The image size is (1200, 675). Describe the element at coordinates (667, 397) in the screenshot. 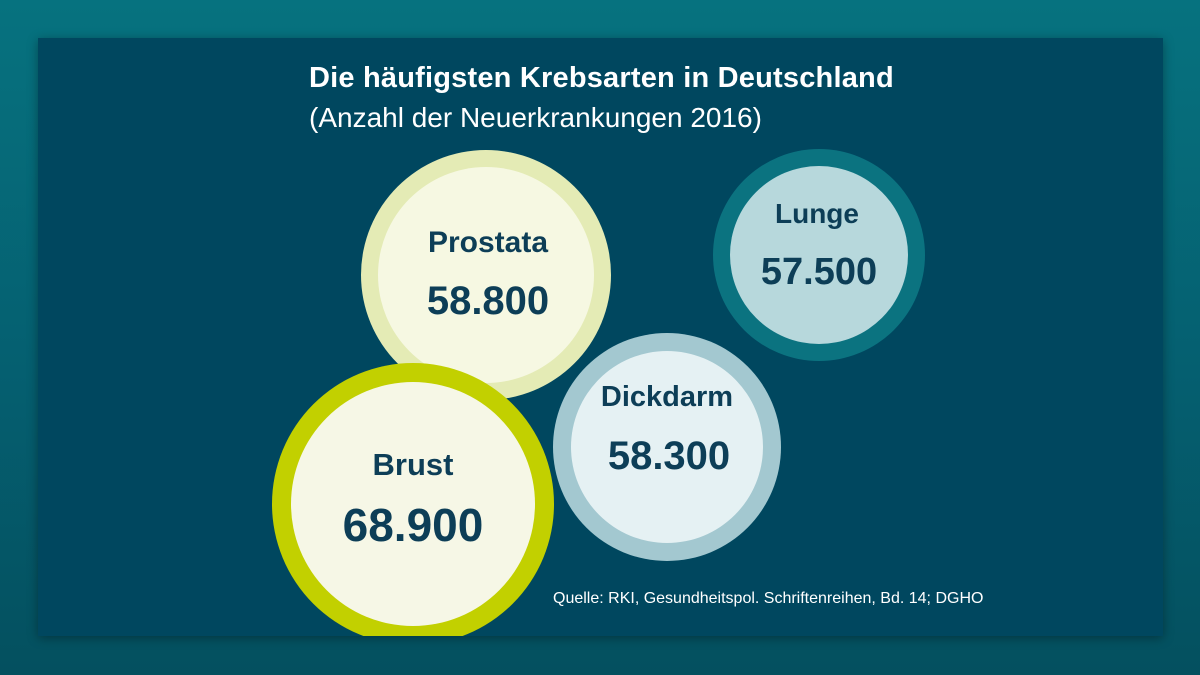

I see `bubble-dickdarm-label: Dickdarm` at that location.